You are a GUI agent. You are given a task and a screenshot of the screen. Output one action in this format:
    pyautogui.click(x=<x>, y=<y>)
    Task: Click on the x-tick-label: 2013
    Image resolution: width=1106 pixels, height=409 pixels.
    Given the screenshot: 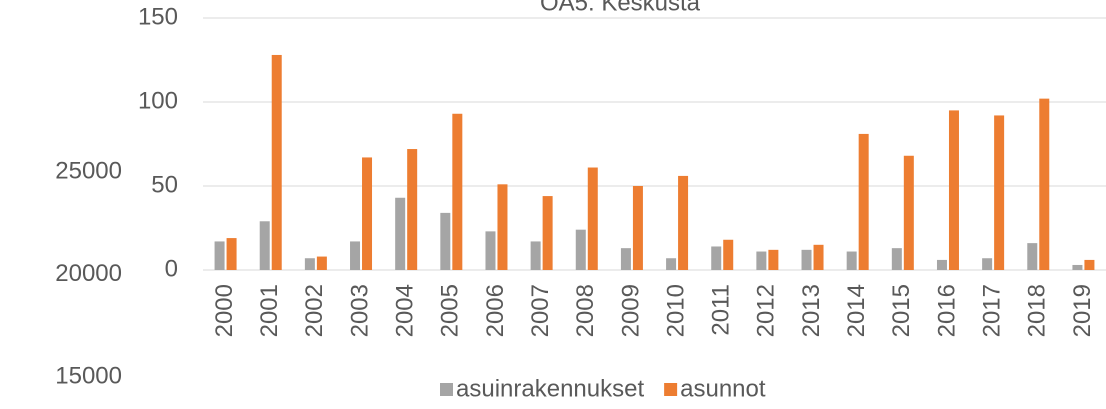 What is the action you would take?
    pyautogui.click(x=811, y=310)
    